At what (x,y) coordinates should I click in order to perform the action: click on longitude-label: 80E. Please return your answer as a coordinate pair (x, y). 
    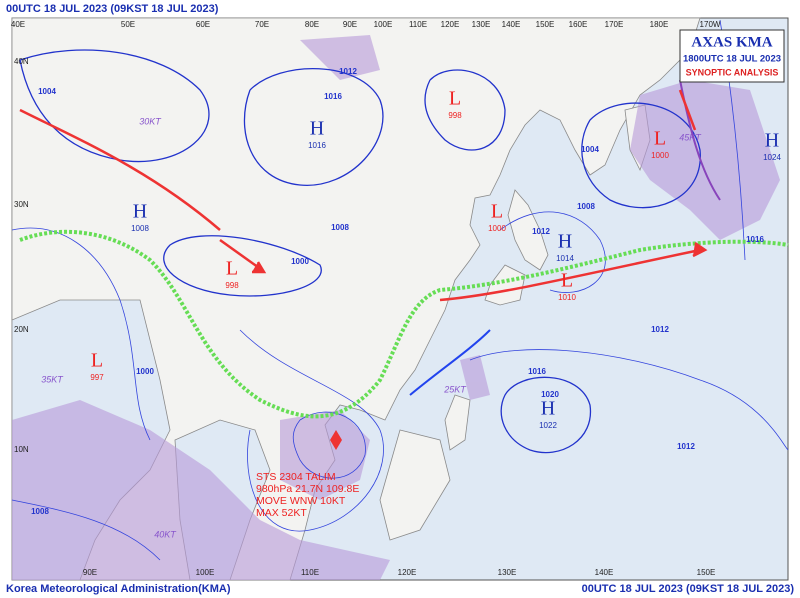
    Looking at the image, I should click on (312, 24).